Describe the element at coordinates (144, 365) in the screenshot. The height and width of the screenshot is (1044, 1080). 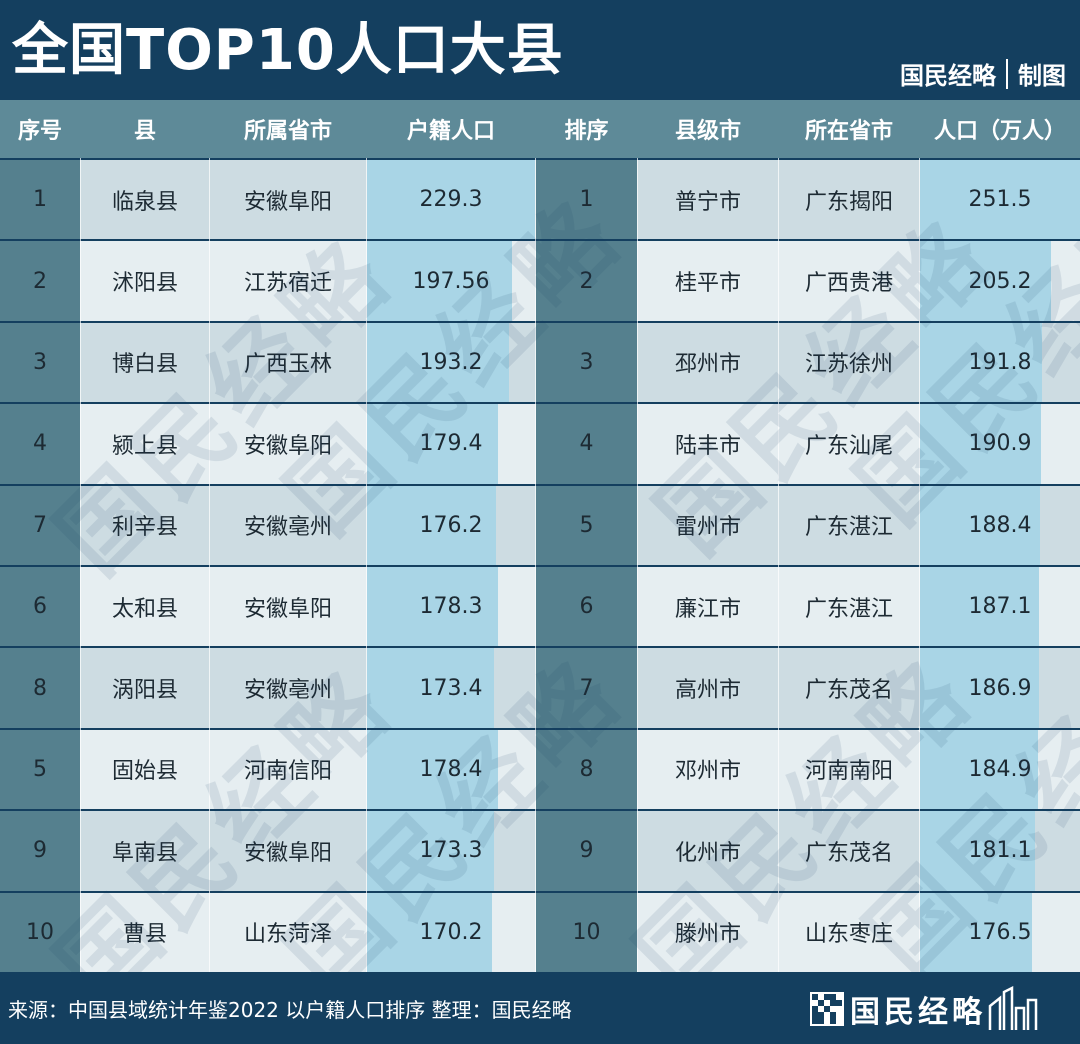
I see `left-name-cell: 博白县` at that location.